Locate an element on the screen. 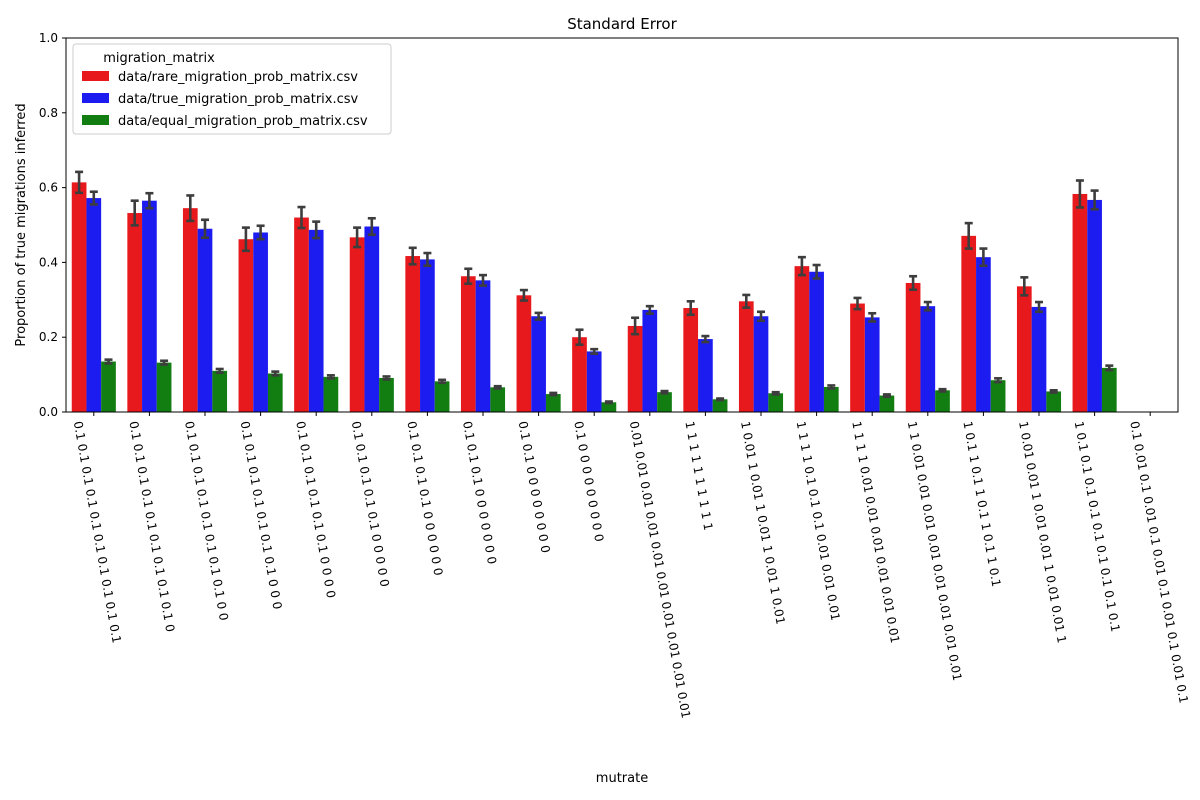 The image size is (1200, 800). legend-entry-0: data/rare_migration_prob_matrix.csv is located at coordinates (238, 77).